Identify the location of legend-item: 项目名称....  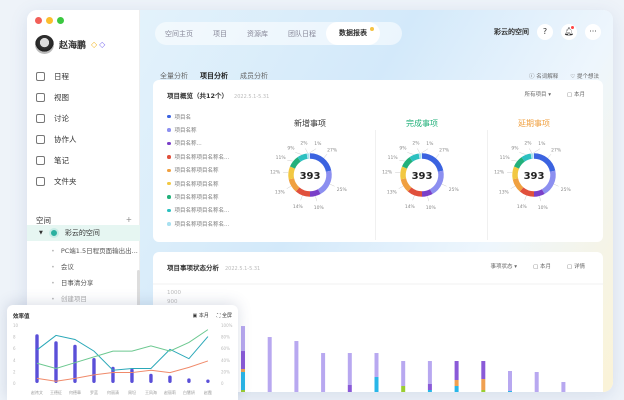
(198, 143).